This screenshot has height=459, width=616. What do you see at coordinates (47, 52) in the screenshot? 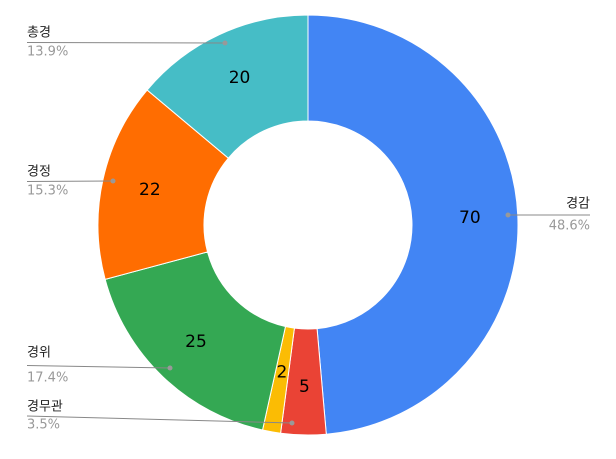
I see `percent-label: 13.9%` at bounding box center [47, 52].